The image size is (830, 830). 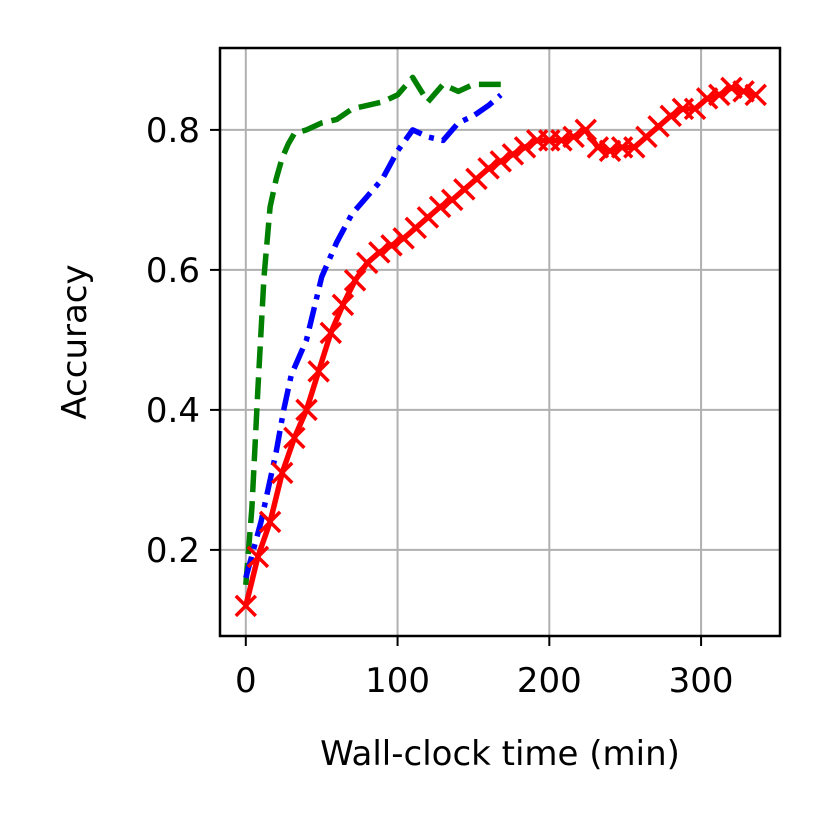 What do you see at coordinates (75, 341) in the screenshot?
I see `y-axis-label: Accuracy` at bounding box center [75, 341].